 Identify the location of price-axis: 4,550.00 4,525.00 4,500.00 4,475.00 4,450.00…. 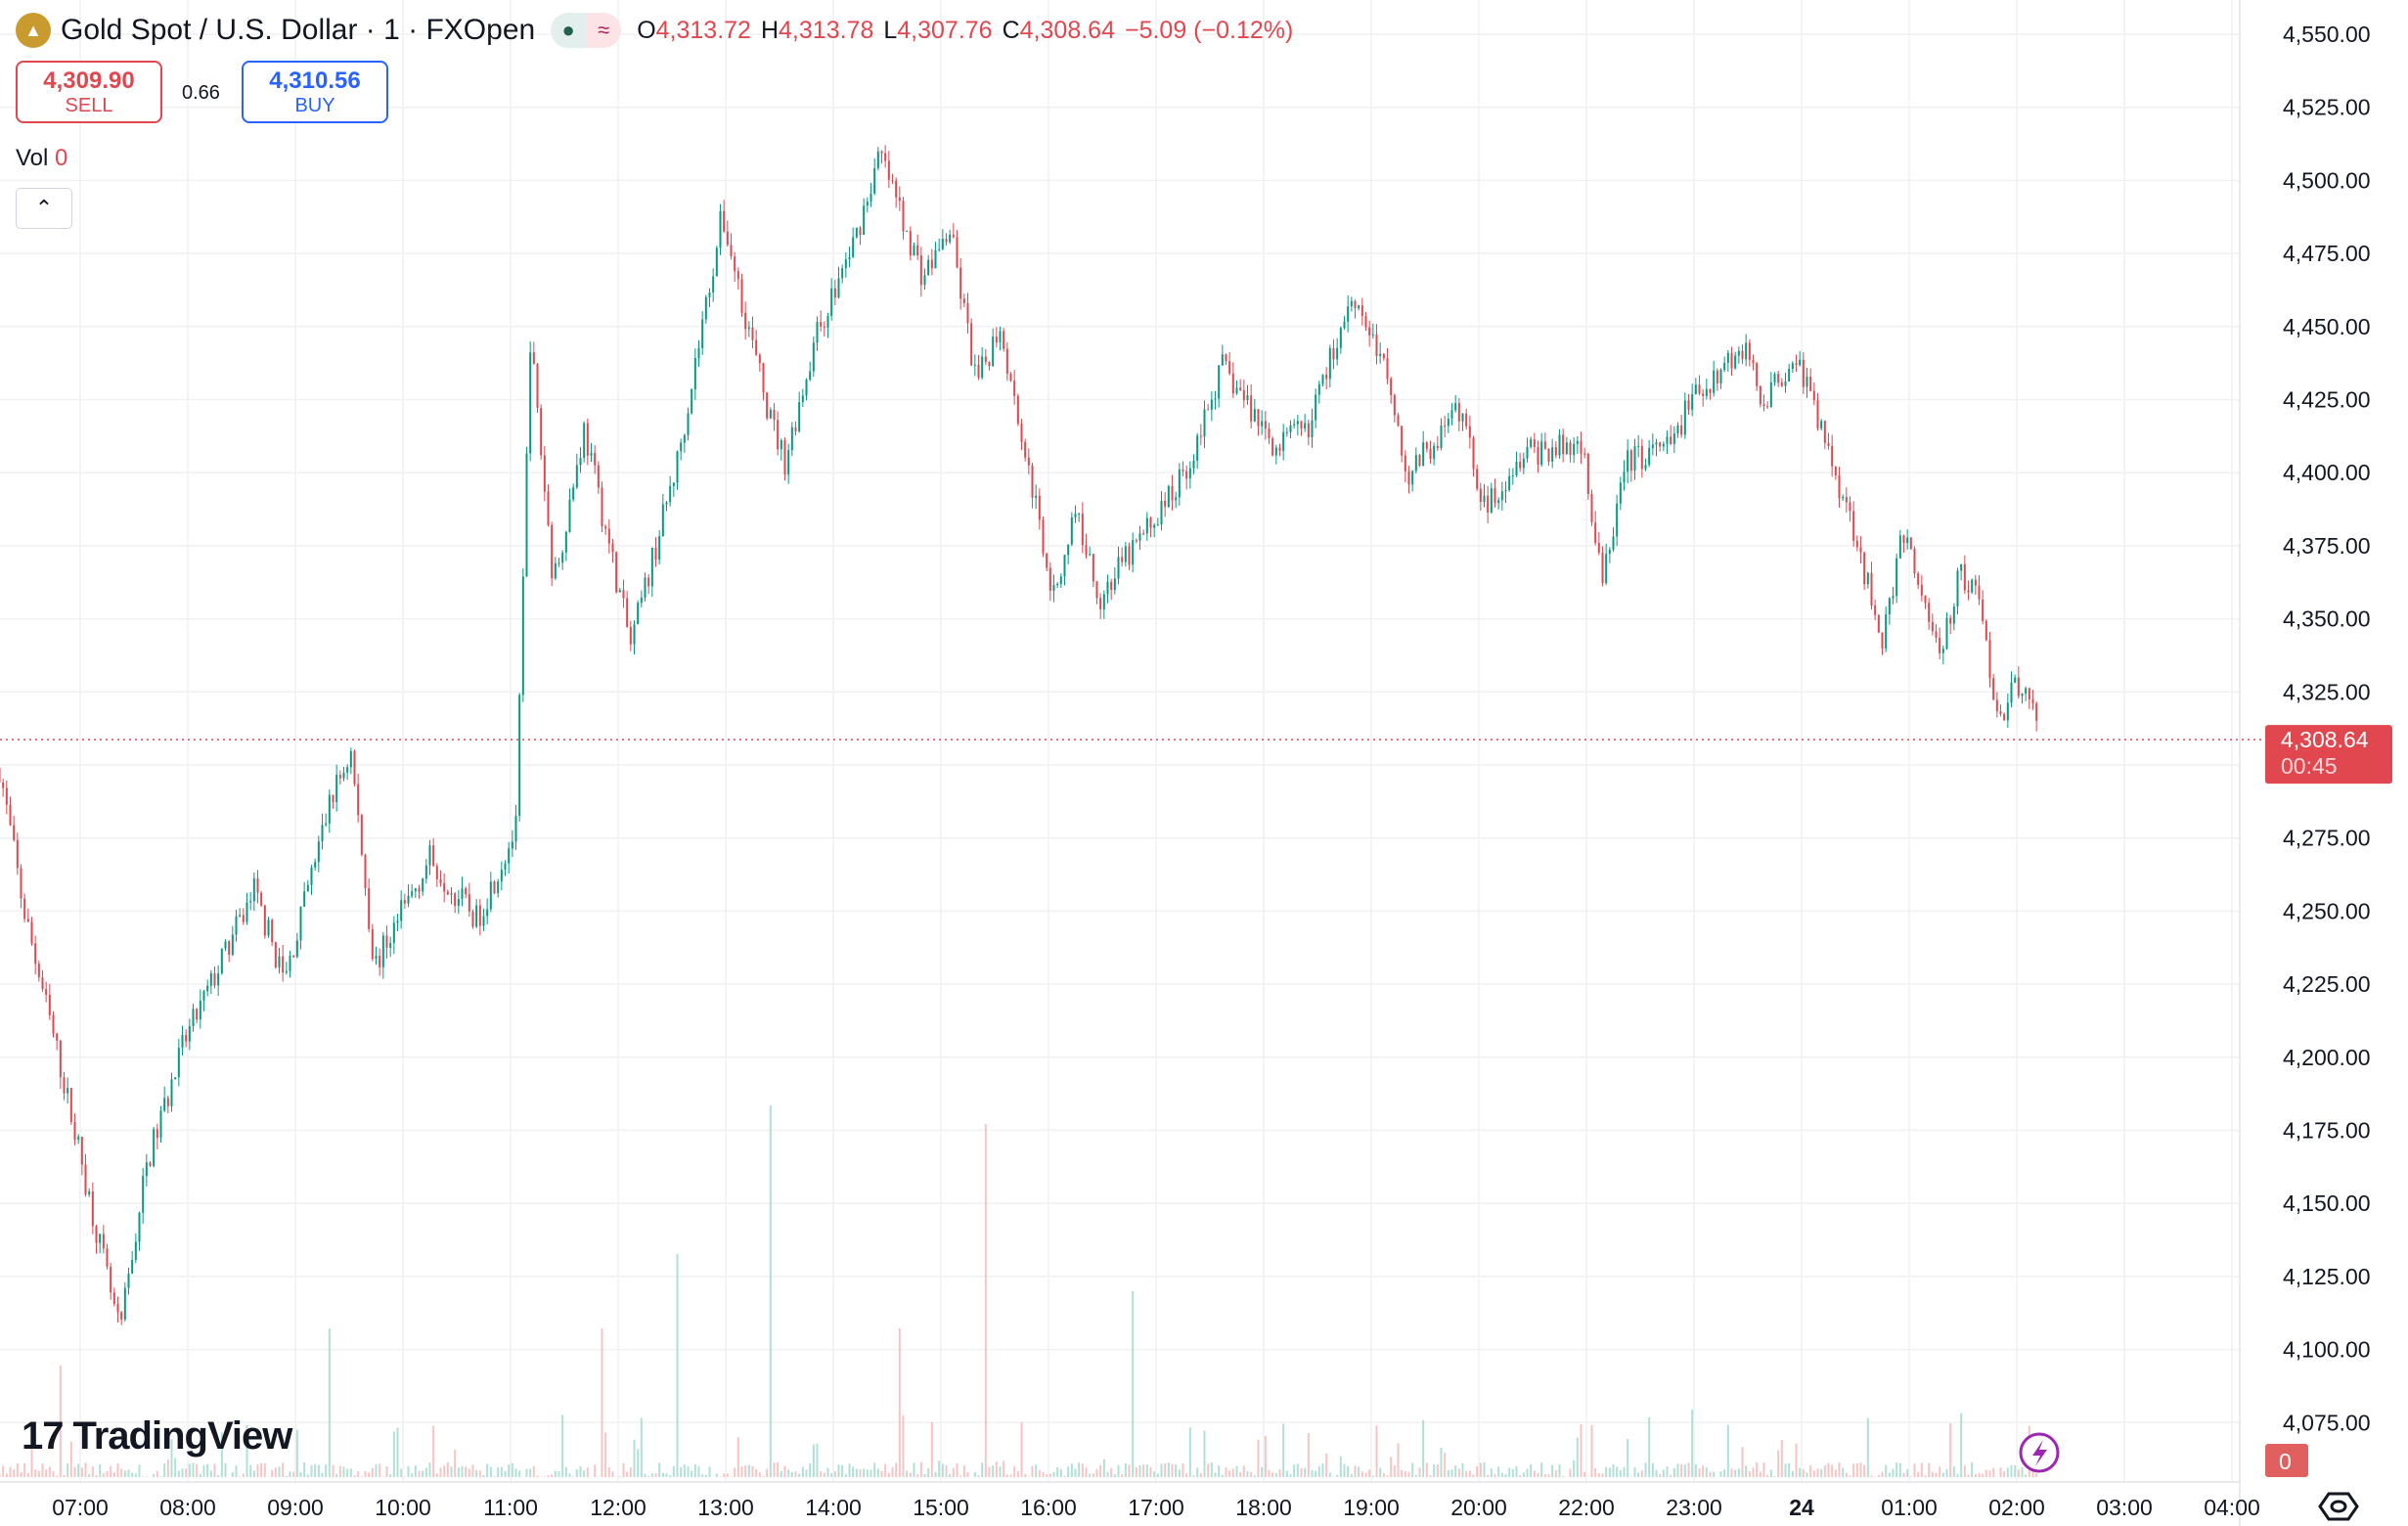
(2327, 728).